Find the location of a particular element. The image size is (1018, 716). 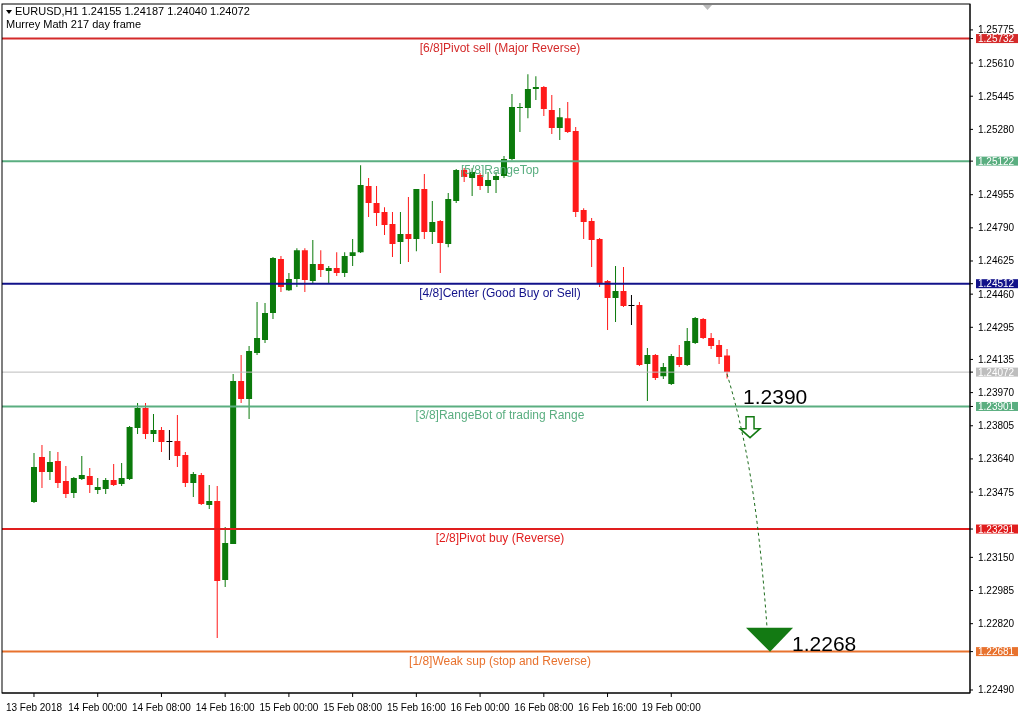

y-tick-label: 1.25122 is located at coordinates (996, 161).